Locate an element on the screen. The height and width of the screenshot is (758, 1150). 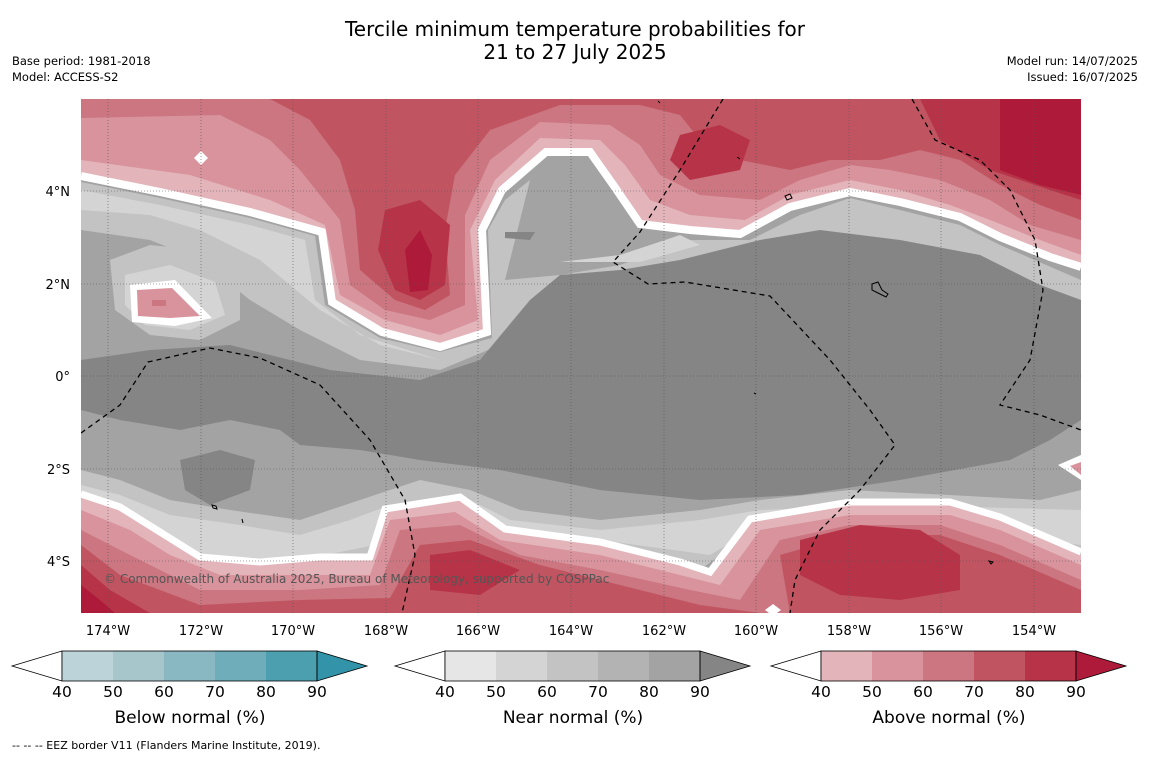
tick-near-90: 90 is located at coordinates (700, 692).